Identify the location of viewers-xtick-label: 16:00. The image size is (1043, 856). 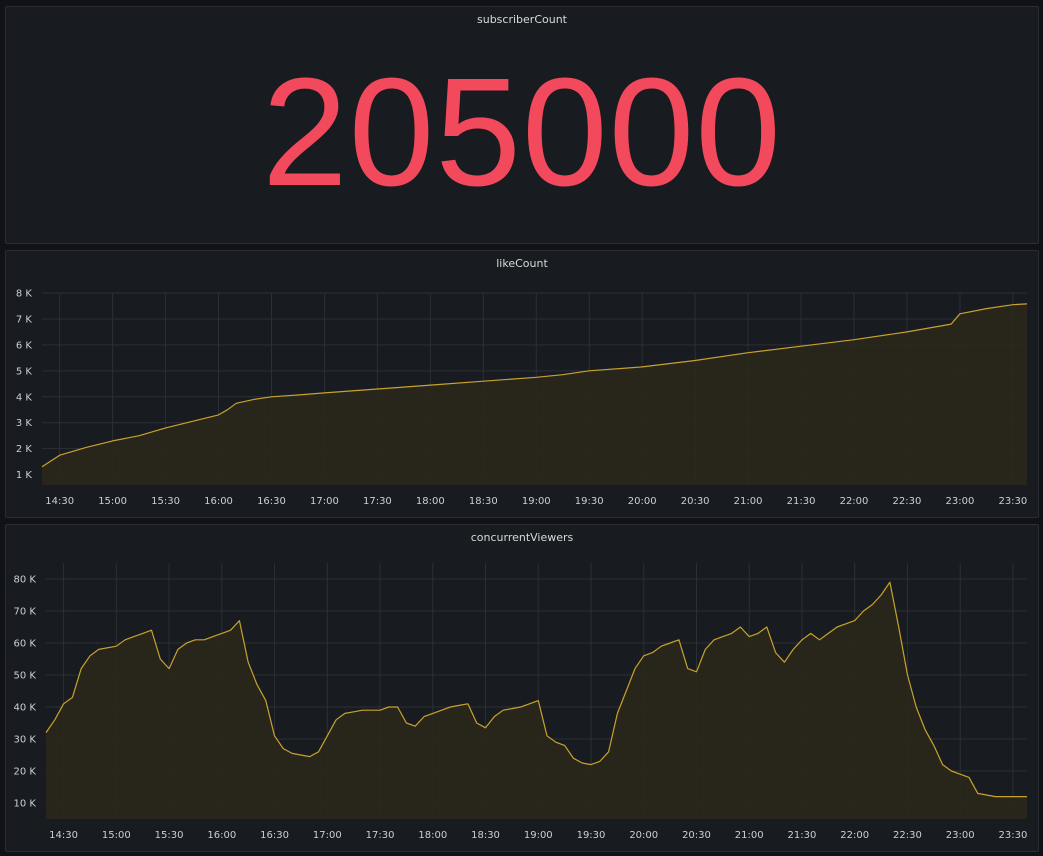
(221, 835).